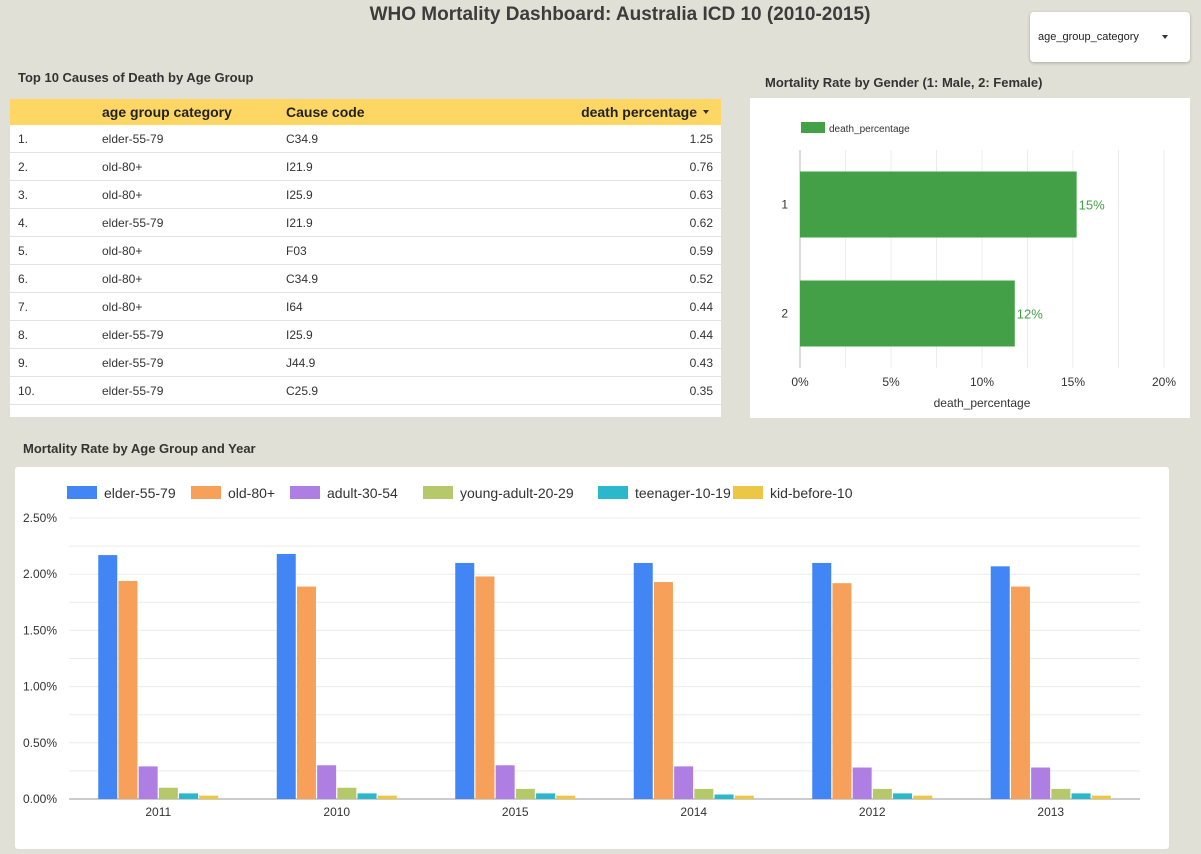 The width and height of the screenshot is (1201, 854). What do you see at coordinates (26, 390) in the screenshot?
I see `cell-num: 10.` at bounding box center [26, 390].